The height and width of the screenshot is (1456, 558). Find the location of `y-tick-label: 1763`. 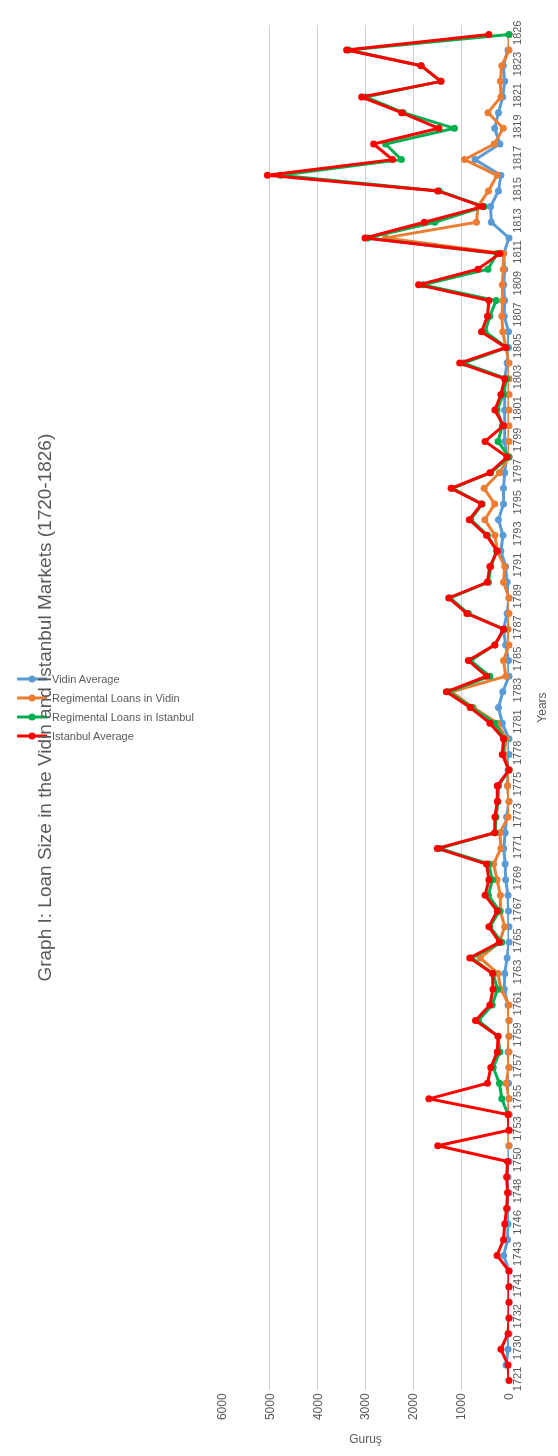

y-tick-label: 1763 is located at coordinates (517, 972).